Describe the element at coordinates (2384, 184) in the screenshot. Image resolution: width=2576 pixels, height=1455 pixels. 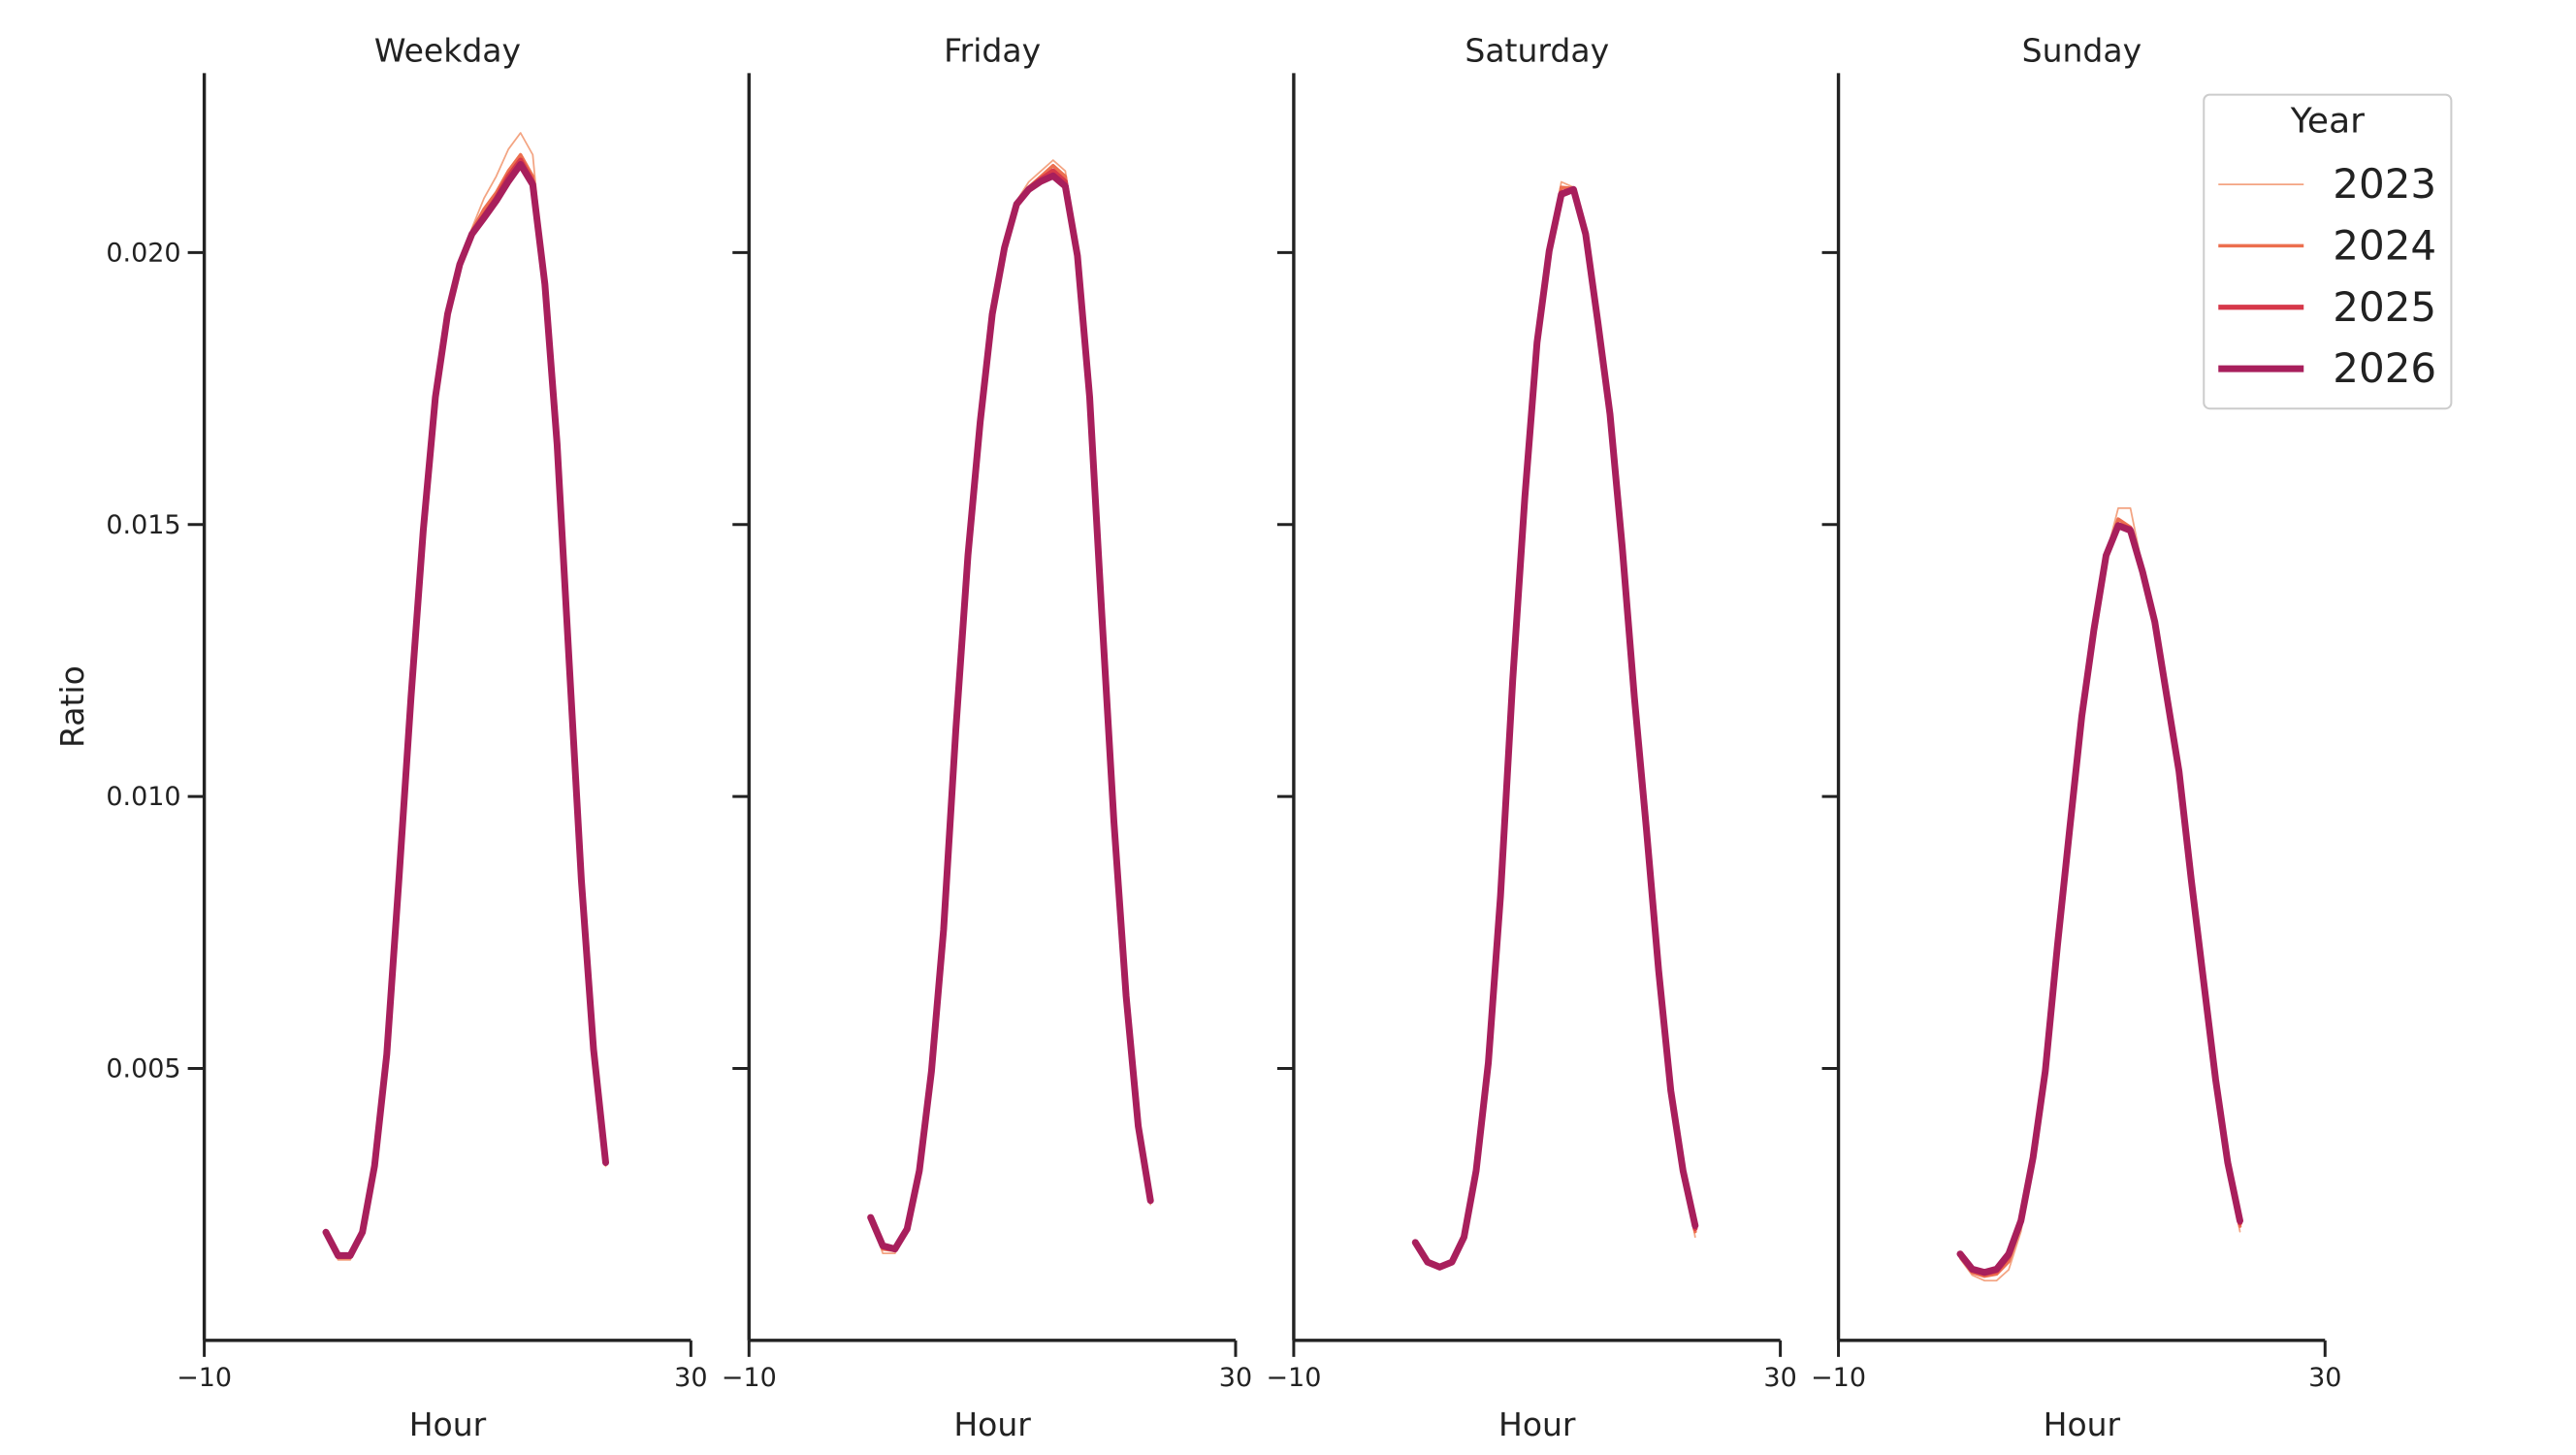
I see `legend-label: 2023` at that location.